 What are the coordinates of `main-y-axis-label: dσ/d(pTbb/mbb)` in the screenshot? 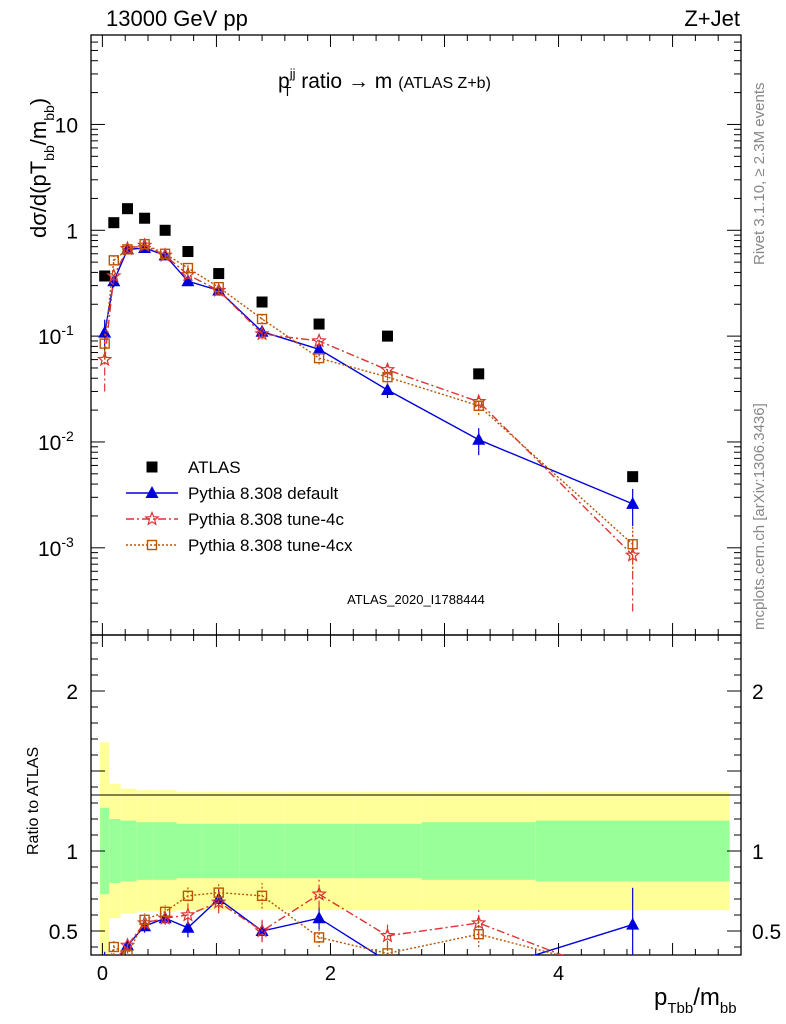 It's located at (41, 168).